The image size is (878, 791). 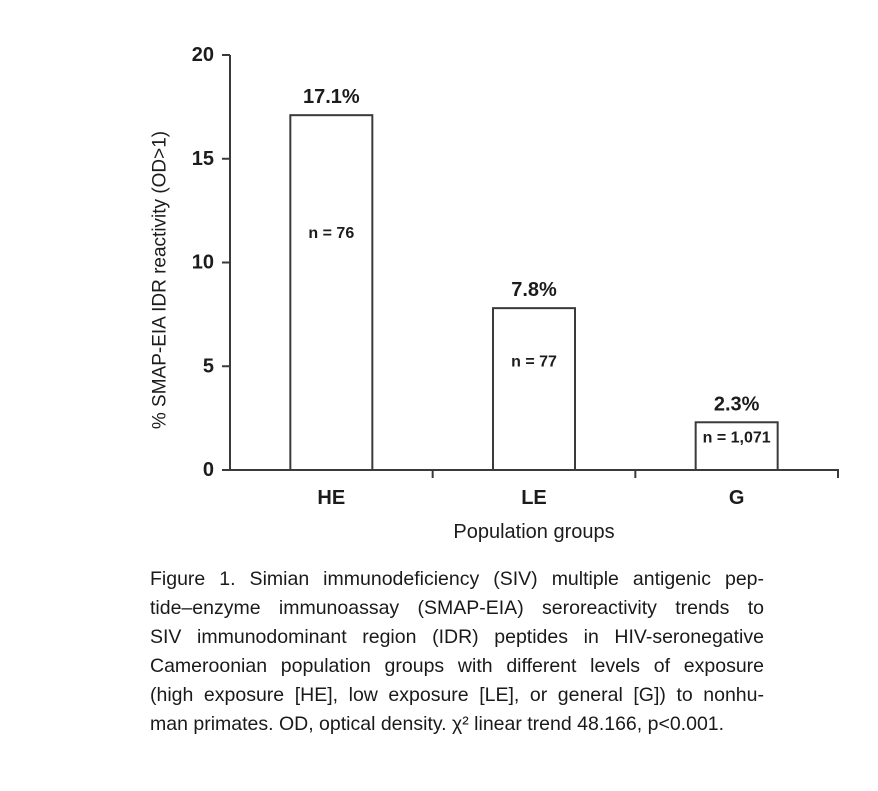 I want to click on category-label: LE, so click(x=534, y=498).